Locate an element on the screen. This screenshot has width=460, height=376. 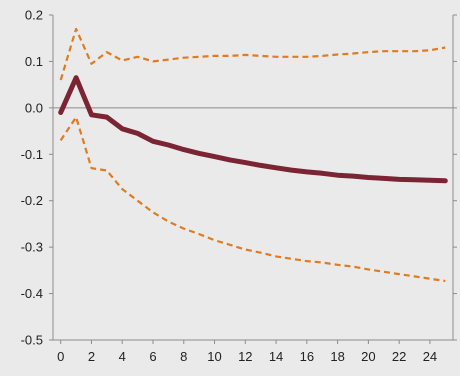
x-tick-label: 8 is located at coordinates (183, 356).